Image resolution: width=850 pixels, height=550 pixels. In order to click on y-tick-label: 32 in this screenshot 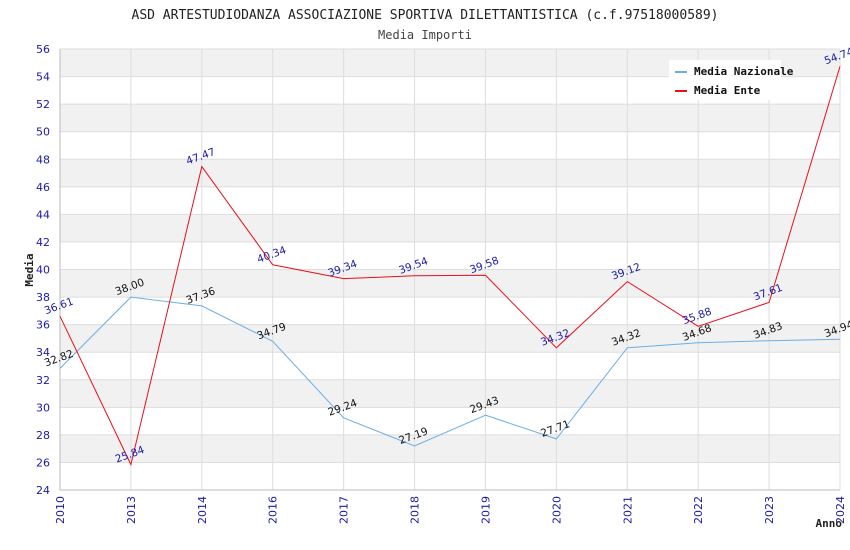, I will do `click(43, 380)`.